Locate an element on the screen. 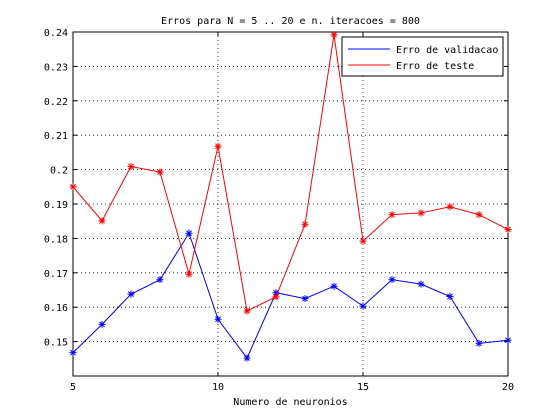 This screenshot has height=420, width=560. x-axis-label: Numero de neuronios is located at coordinates (290, 402).